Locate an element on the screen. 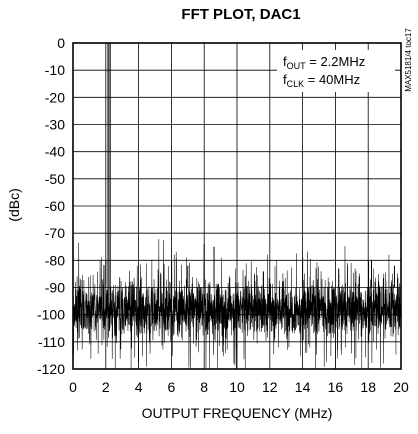  y-axis-label: (dBc) is located at coordinates (14, 204).